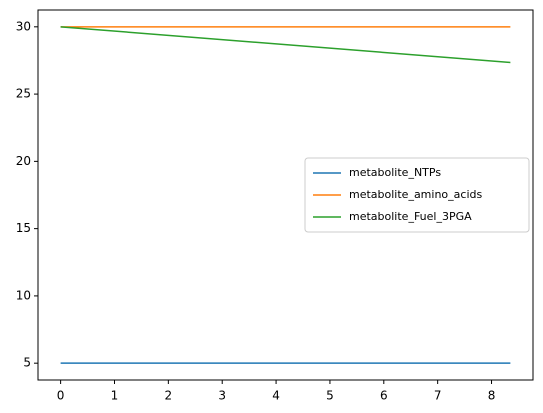  What do you see at coordinates (23, 26) in the screenshot?
I see `y-tick-label: 30` at bounding box center [23, 26].